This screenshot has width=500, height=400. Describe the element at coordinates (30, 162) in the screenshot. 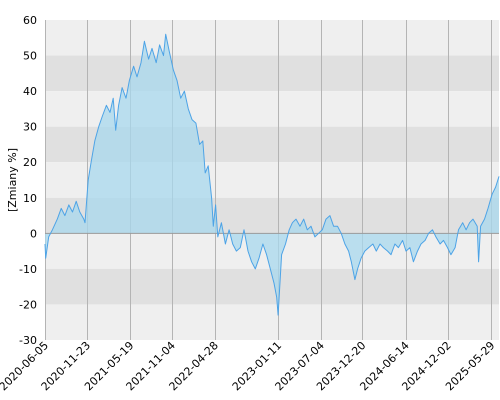

I see `y-tick-label: 20` at that location.